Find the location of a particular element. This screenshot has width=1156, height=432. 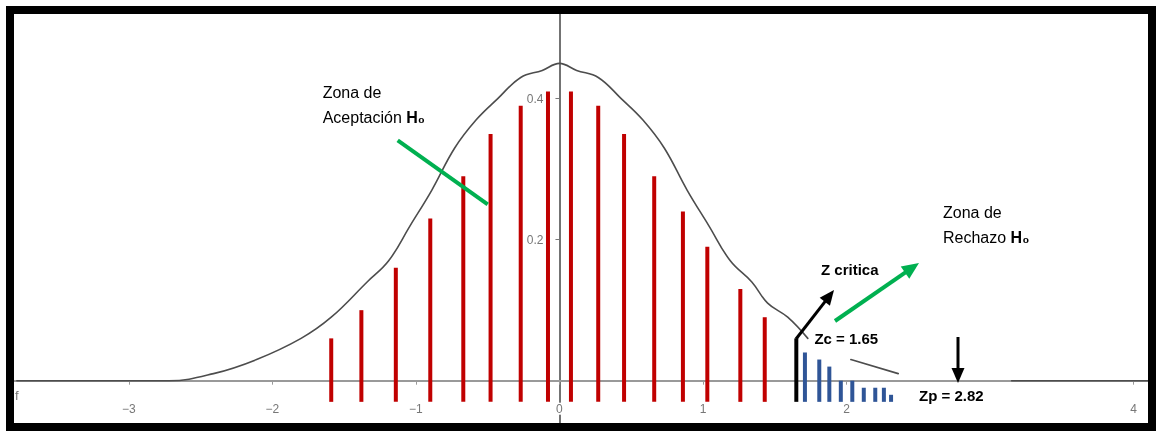

x-tick-label: −3 is located at coordinates (128, 408).